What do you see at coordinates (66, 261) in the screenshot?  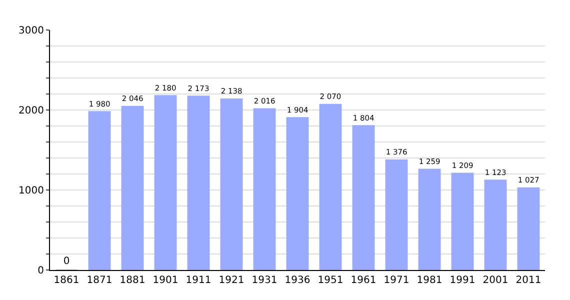 I see `data-label: 0` at bounding box center [66, 261].